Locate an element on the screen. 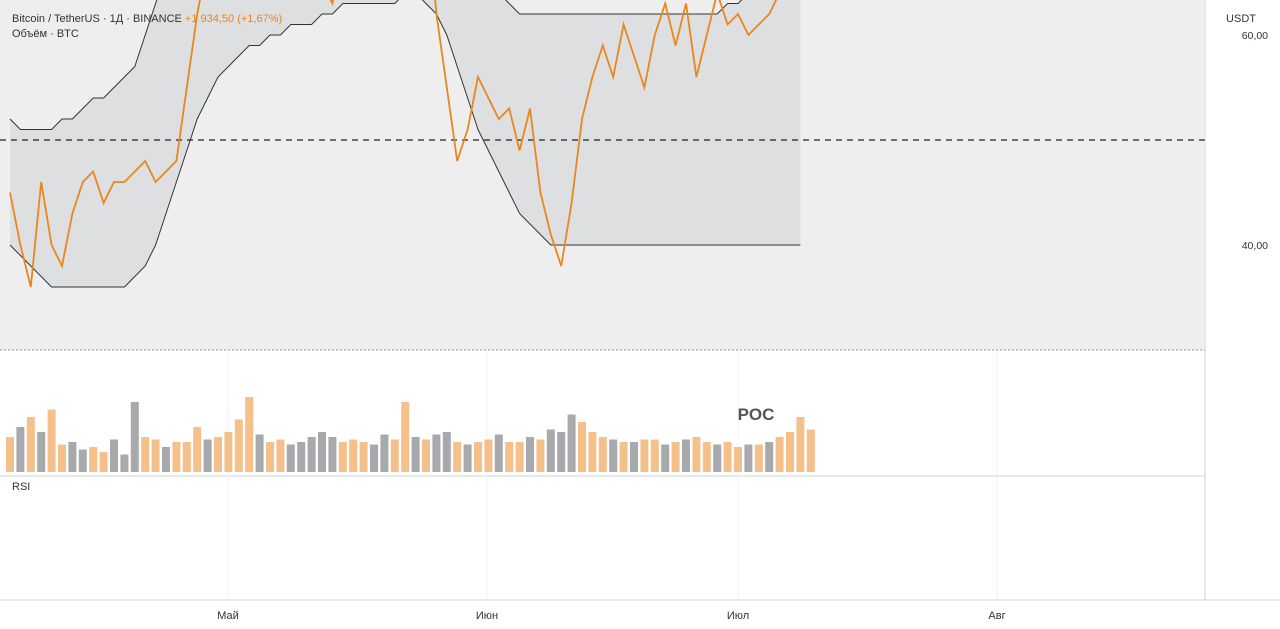 The image size is (1280, 629). time-axis-label: Авг is located at coordinates (996, 616).